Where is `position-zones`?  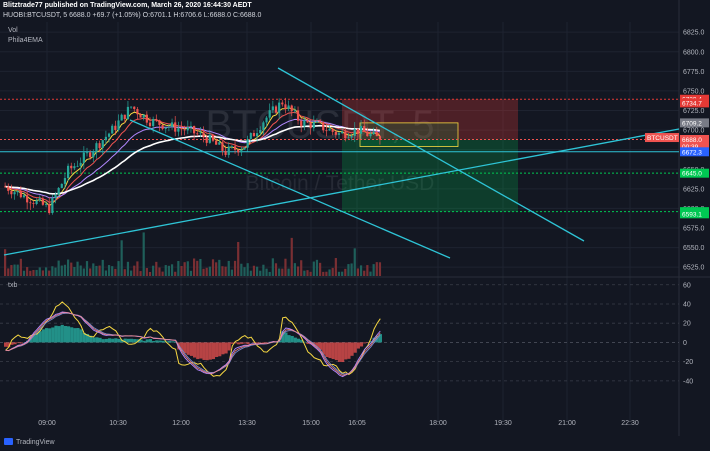 position-zones is located at coordinates (430, 155).